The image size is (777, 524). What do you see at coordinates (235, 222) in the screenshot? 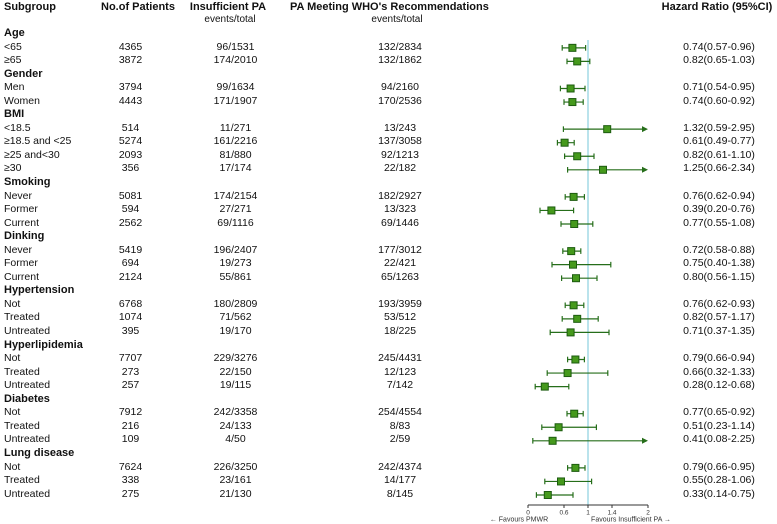
I see `insufficient-pa-value: 69/1116` at bounding box center [235, 222].